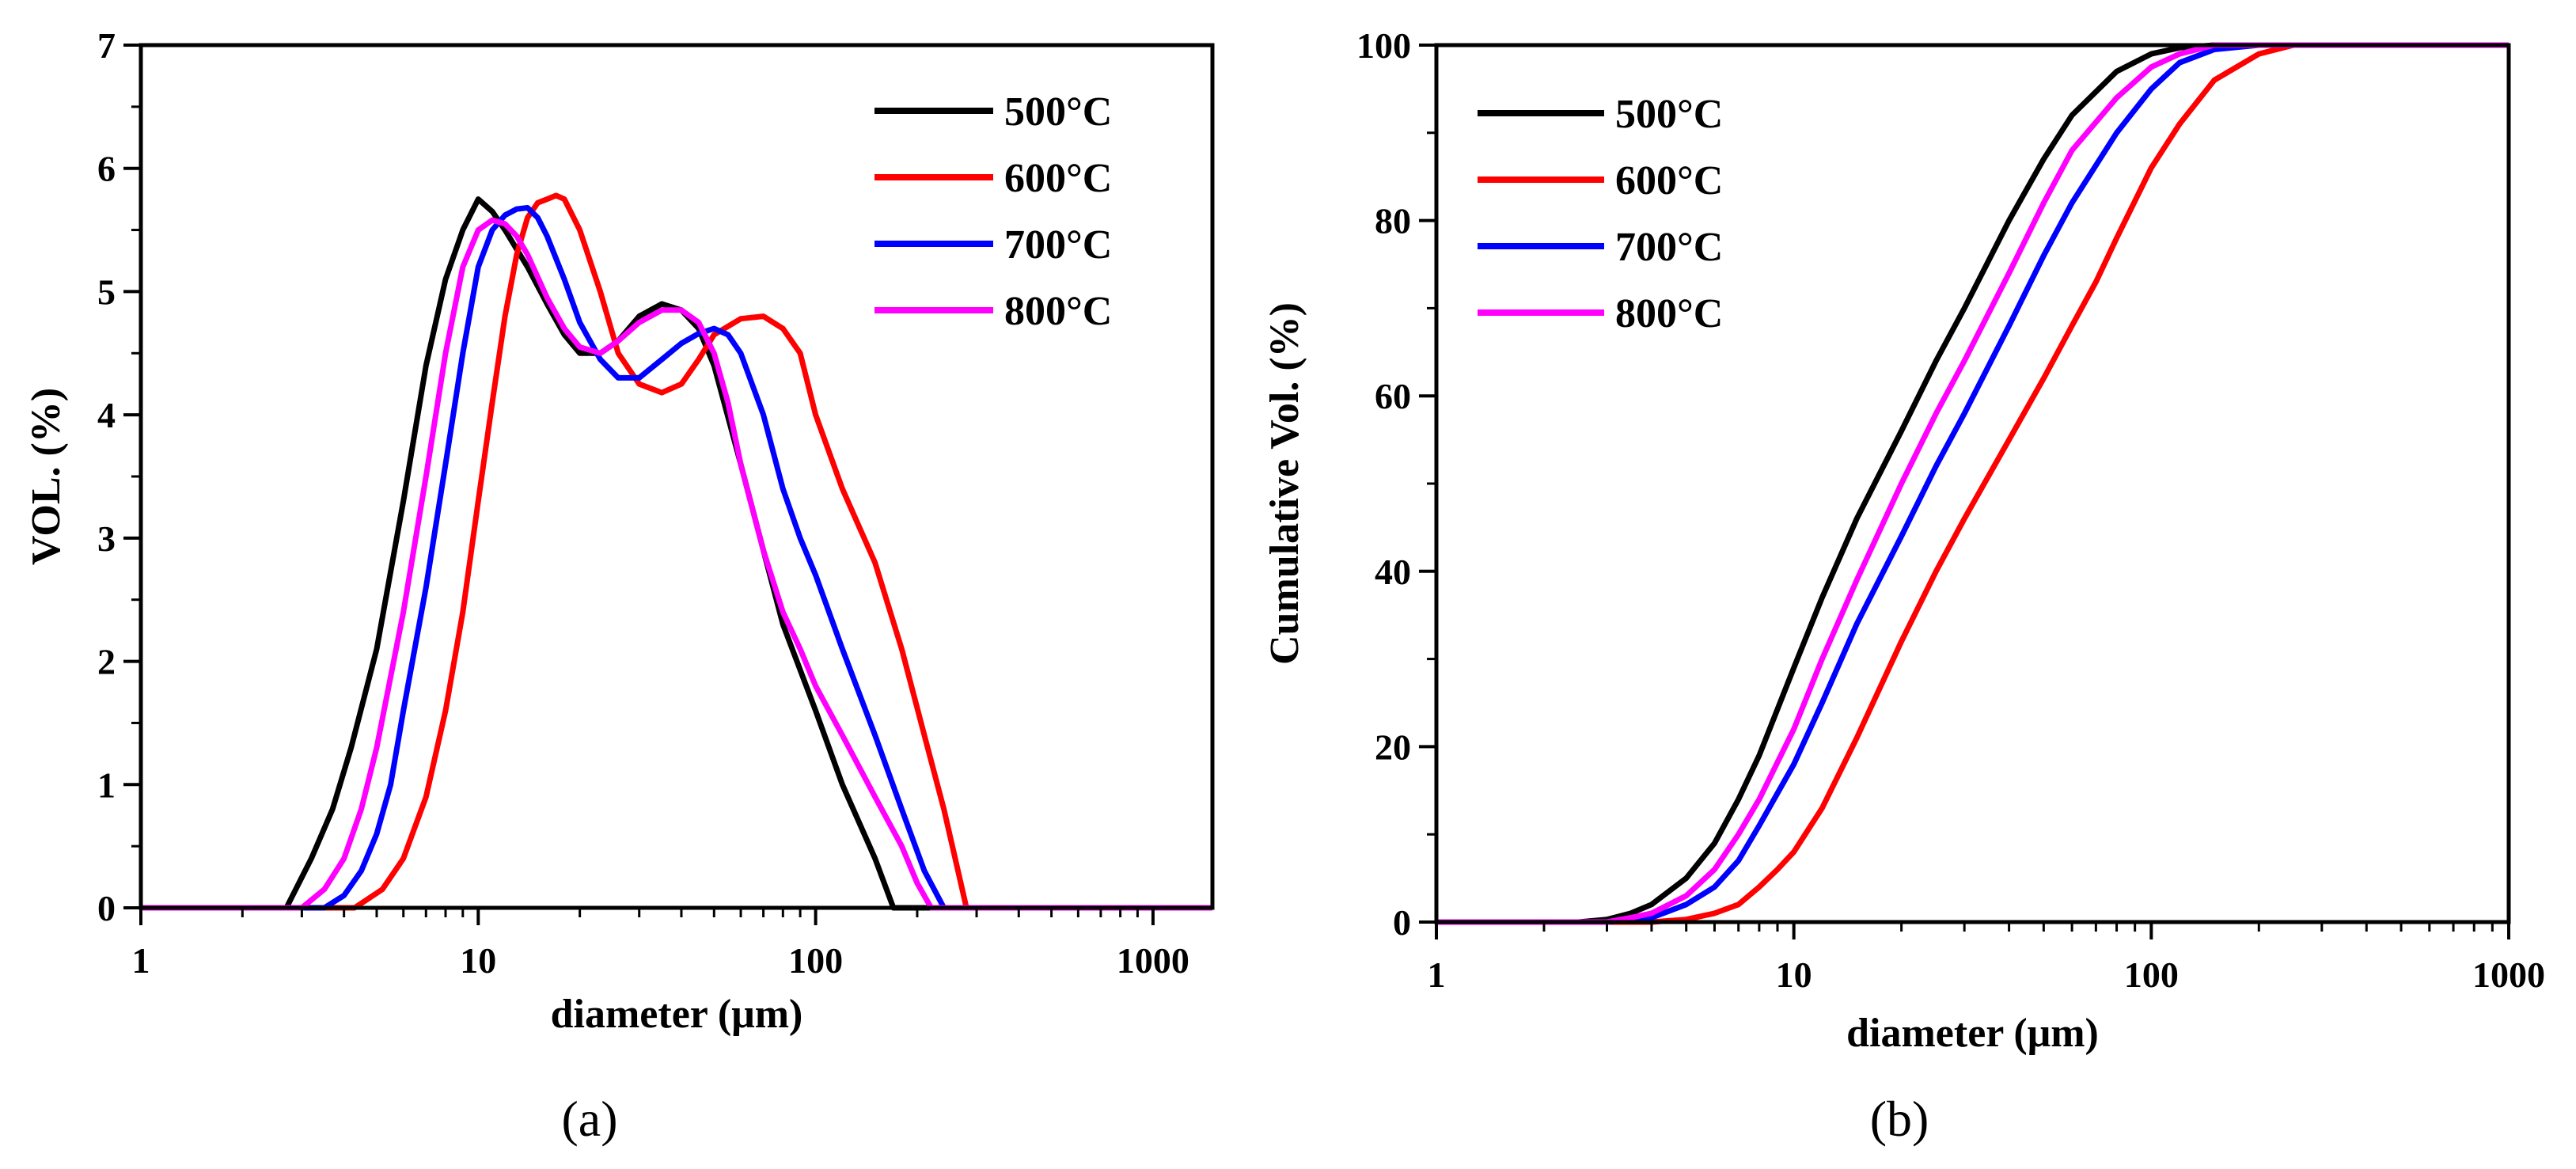 The image size is (2576, 1169). What do you see at coordinates (1393, 572) in the screenshot?
I see `y-tick-label: 40` at bounding box center [1393, 572].